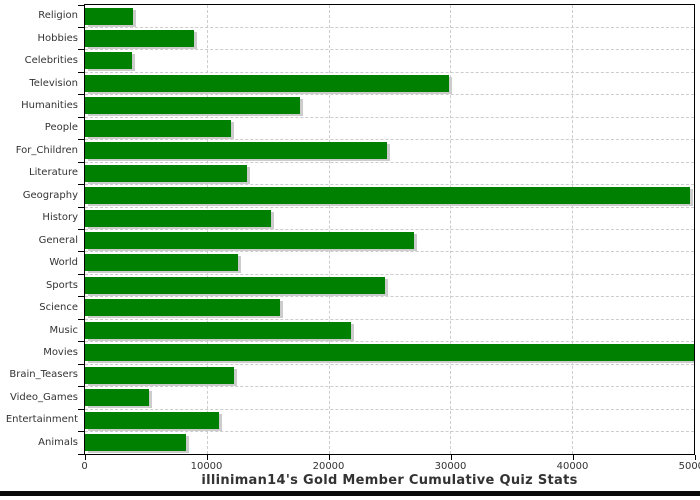 The width and height of the screenshot is (700, 500). What do you see at coordinates (57, 38) in the screenshot?
I see `y-axis-label-hobbies: Hobbies` at bounding box center [57, 38].